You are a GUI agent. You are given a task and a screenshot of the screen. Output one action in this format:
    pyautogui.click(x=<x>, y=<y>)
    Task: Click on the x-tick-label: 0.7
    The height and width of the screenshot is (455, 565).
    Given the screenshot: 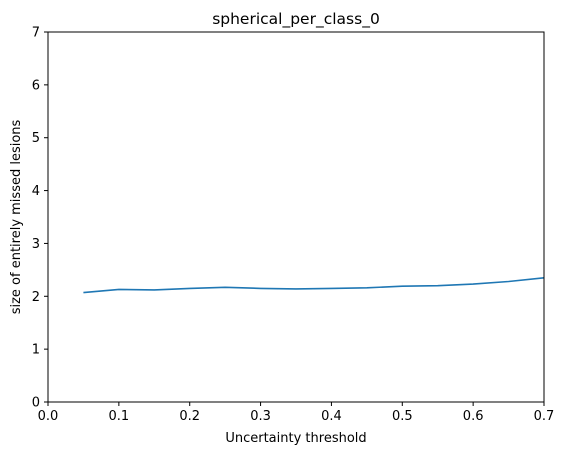 What is the action you would take?
    pyautogui.click(x=544, y=416)
    